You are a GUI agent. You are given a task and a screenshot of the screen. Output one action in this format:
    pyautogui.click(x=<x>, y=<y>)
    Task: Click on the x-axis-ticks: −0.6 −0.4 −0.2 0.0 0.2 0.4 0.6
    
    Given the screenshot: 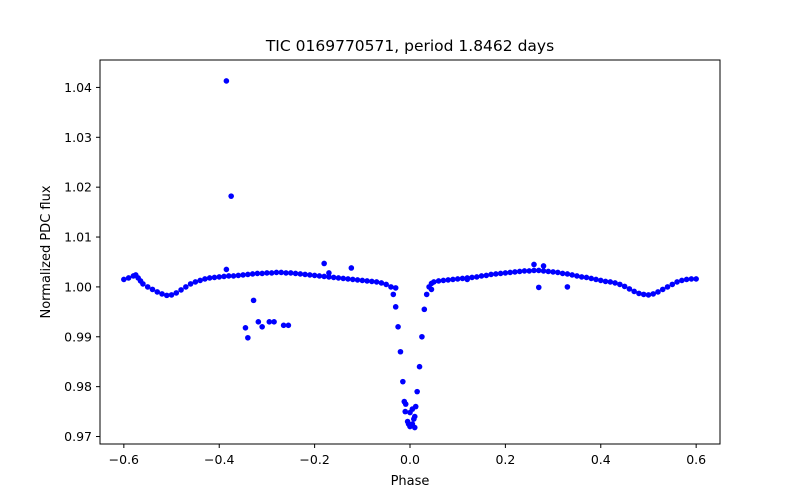 What is the action you would take?
    pyautogui.click(x=407, y=455)
    